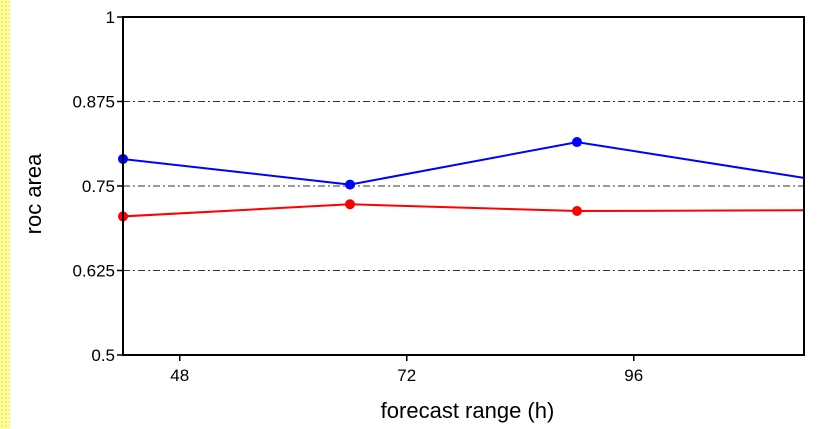 This screenshot has width=819, height=429. Describe the element at coordinates (179, 375) in the screenshot. I see `x-tick-label: 48` at that location.